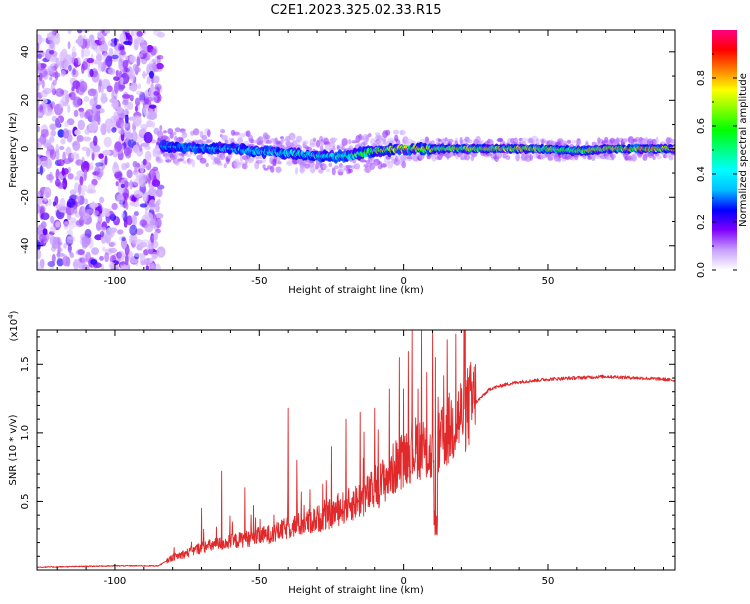 Image resolution: width=750 pixels, height=604 pixels. Describe the element at coordinates (548, 281) in the screenshot. I see `x-tick-label: 50` at that location.